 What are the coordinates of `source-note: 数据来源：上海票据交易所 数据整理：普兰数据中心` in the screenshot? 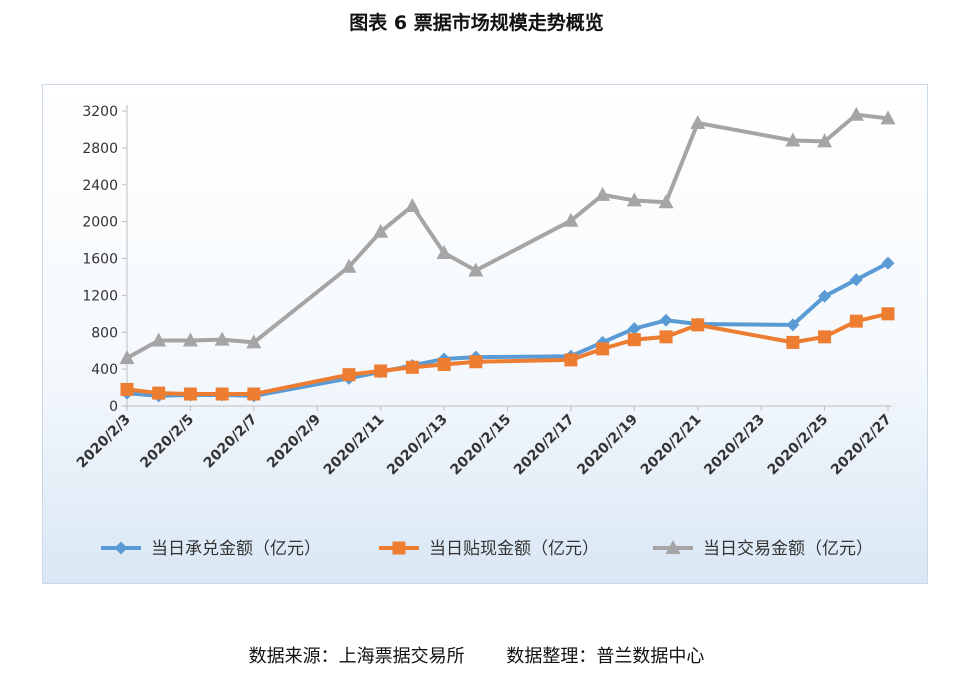 It's located at (476, 655).